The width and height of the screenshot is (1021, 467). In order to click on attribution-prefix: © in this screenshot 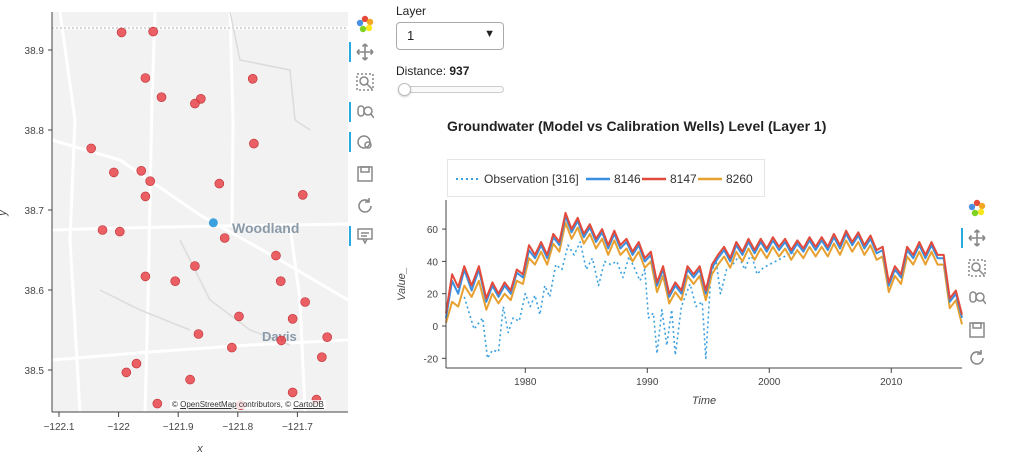, I will do `click(176, 404)`.